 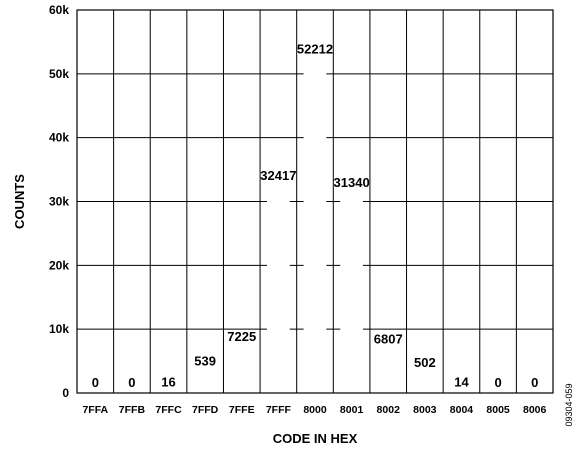 What do you see at coordinates (461, 381) in the screenshot?
I see `data-label: 14` at bounding box center [461, 381].